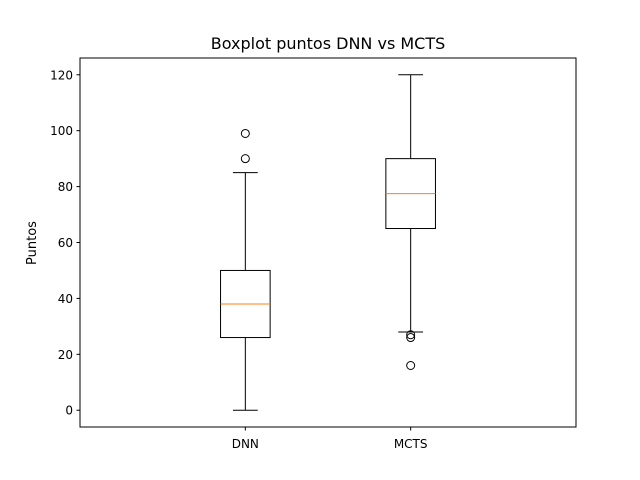 This screenshot has width=640, height=480. What do you see at coordinates (411, 444) in the screenshot?
I see `x-tick-label: MCTS` at bounding box center [411, 444].